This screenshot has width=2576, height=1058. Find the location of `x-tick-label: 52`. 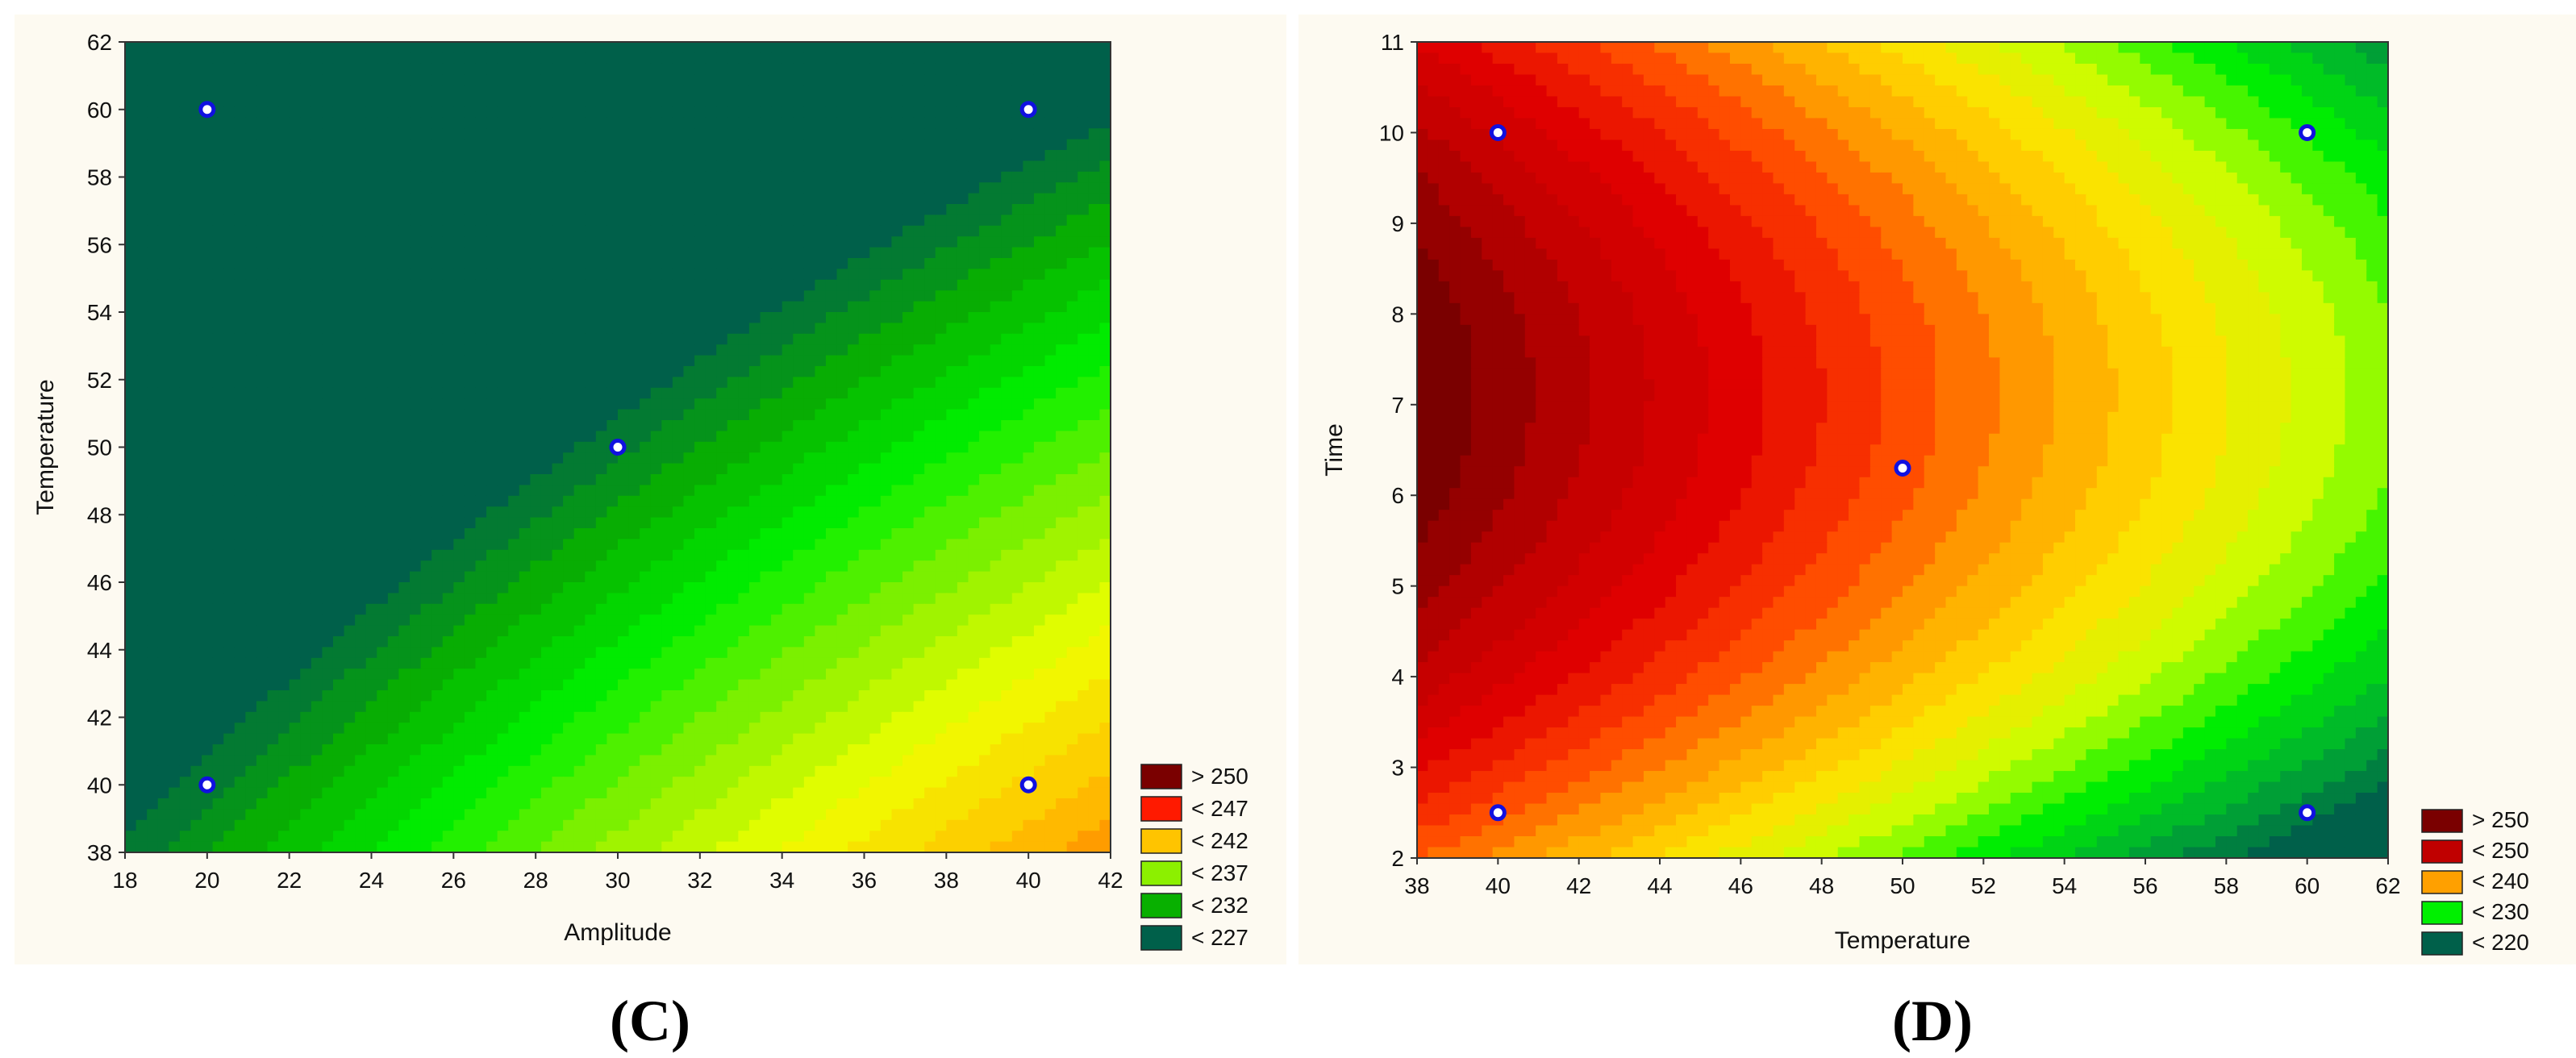

x-tick-label: 52 is located at coordinates (1983, 886).